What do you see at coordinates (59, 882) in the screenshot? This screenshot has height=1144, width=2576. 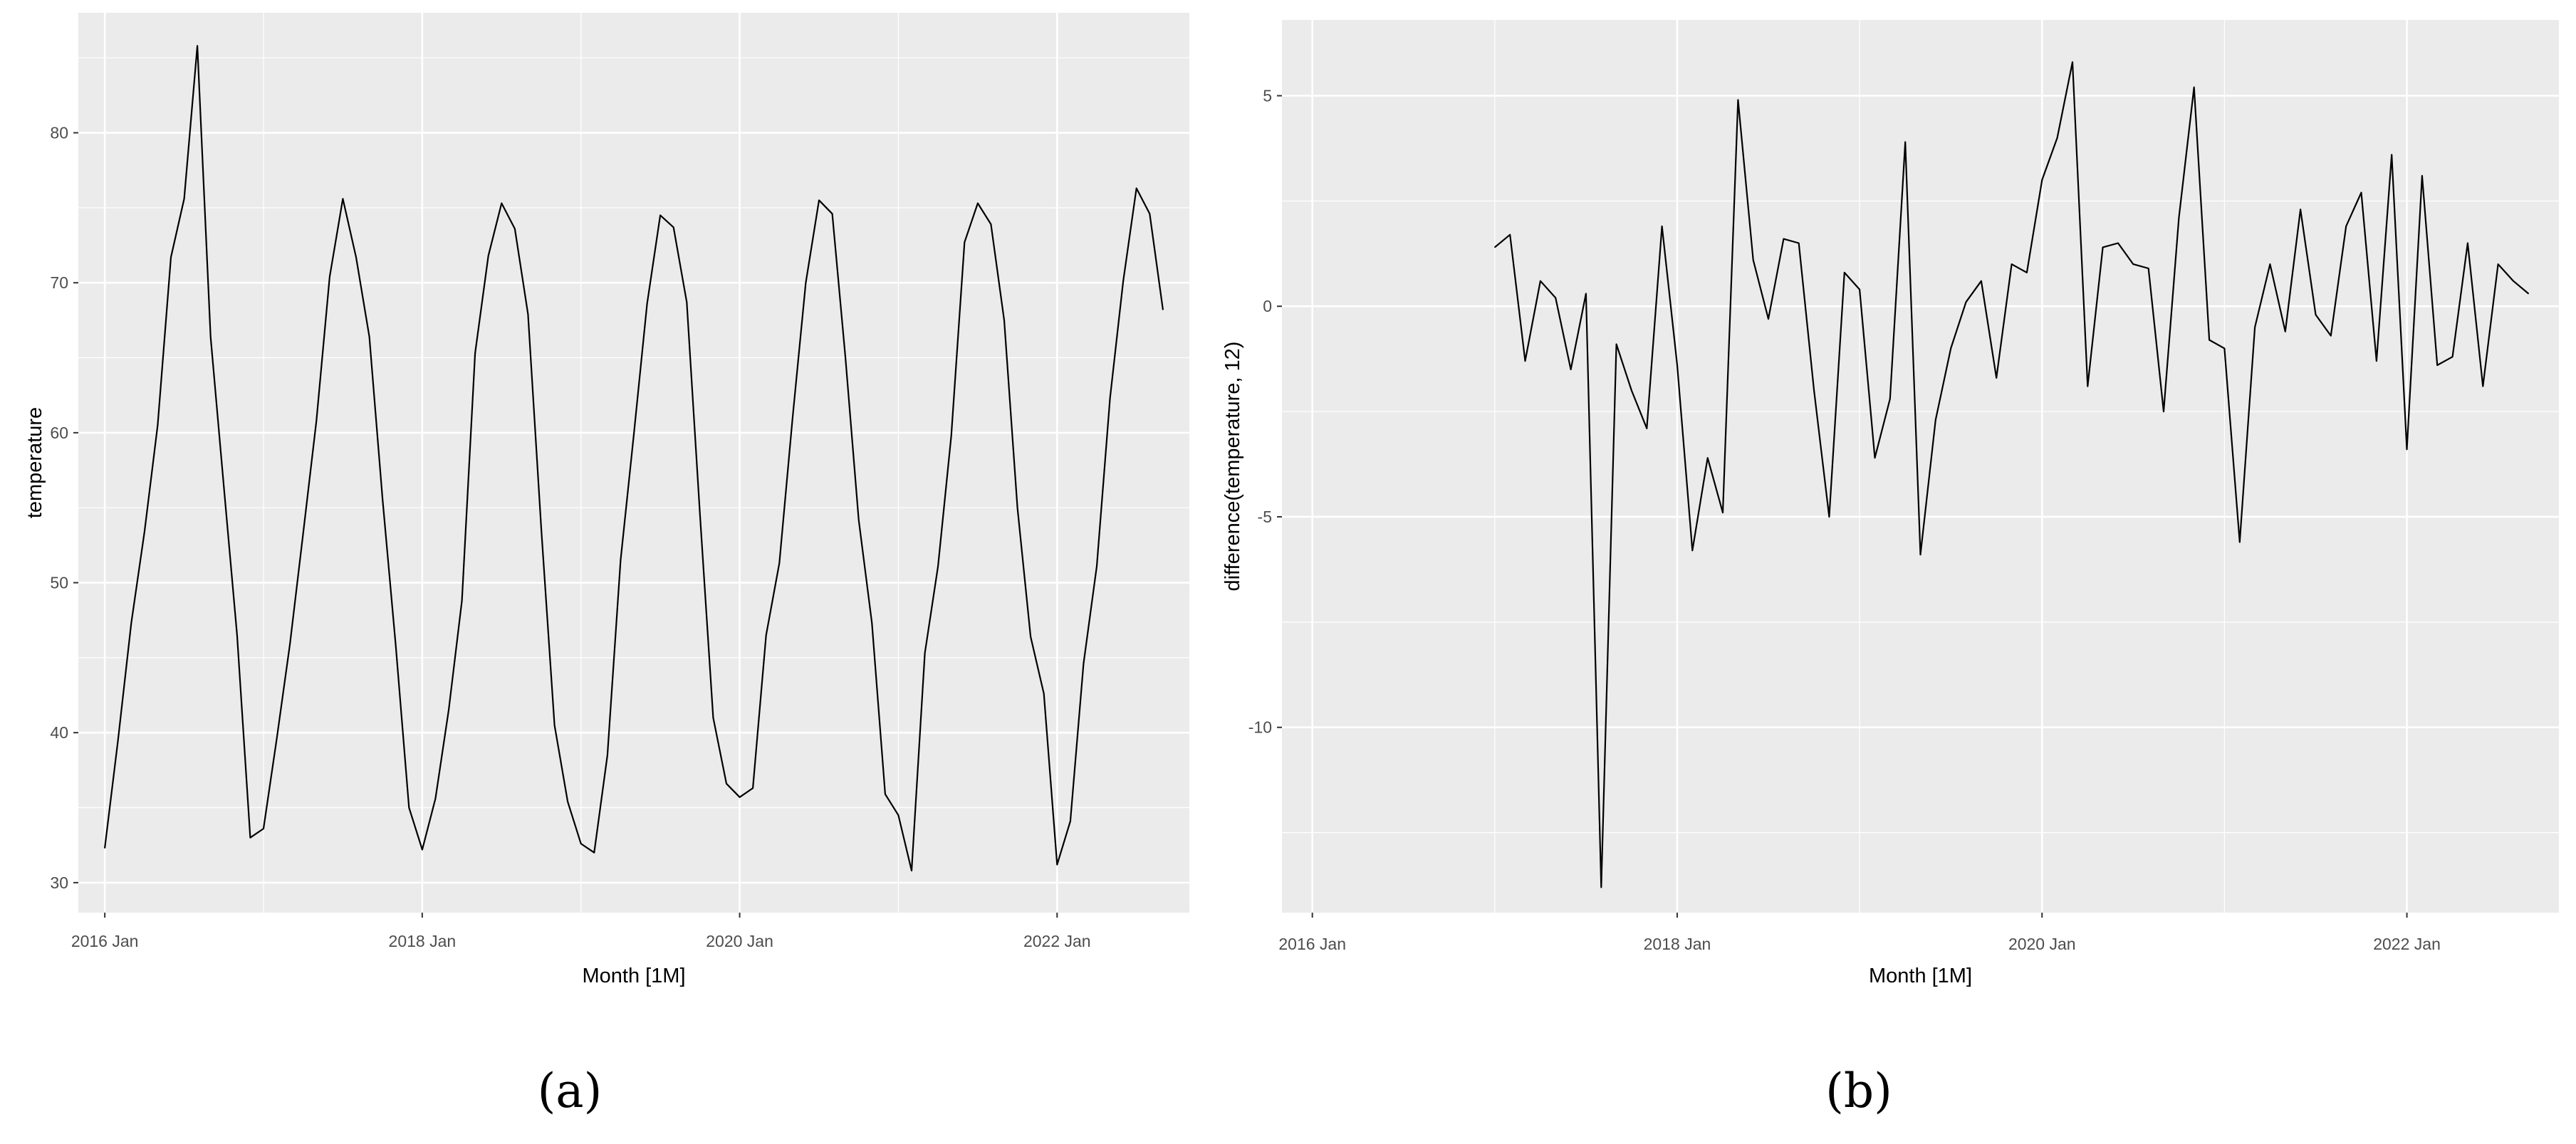 I see `y-tick-label: 30` at bounding box center [59, 882].